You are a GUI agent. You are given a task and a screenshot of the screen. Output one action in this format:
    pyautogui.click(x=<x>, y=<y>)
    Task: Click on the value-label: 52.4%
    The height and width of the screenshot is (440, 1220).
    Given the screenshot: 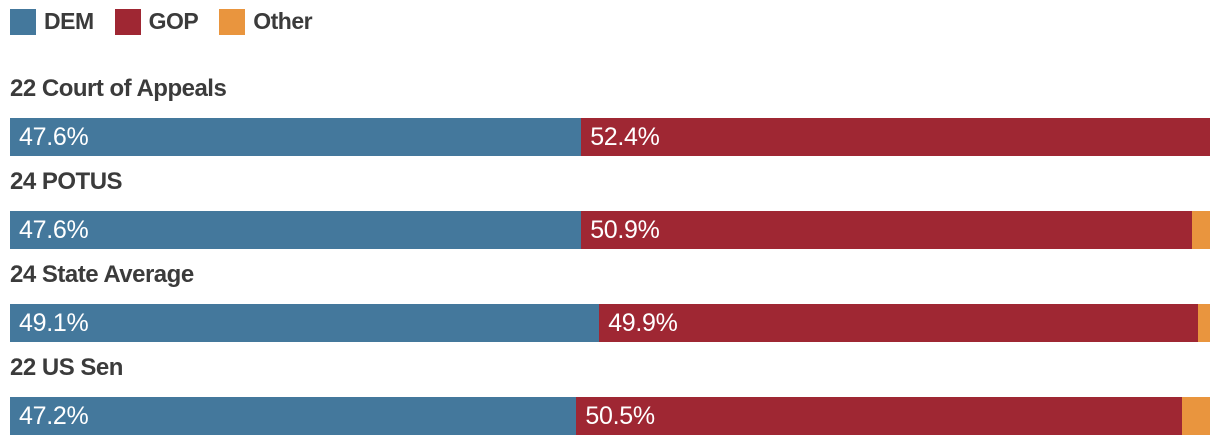 What is the action you would take?
    pyautogui.click(x=625, y=136)
    